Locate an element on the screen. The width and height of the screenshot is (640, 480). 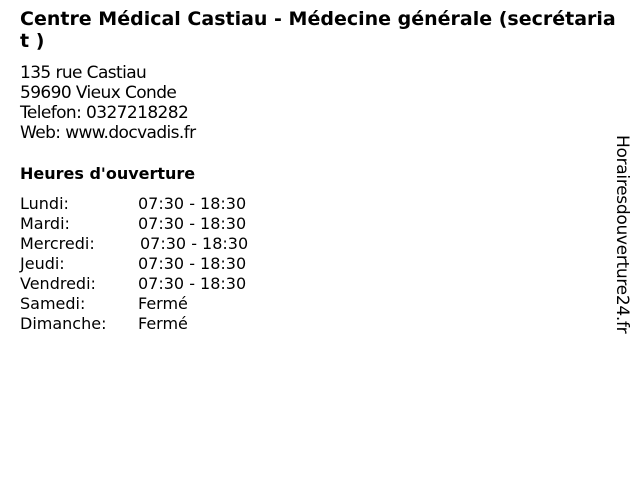
city: 59690 Vieux Conde is located at coordinates (98, 93).